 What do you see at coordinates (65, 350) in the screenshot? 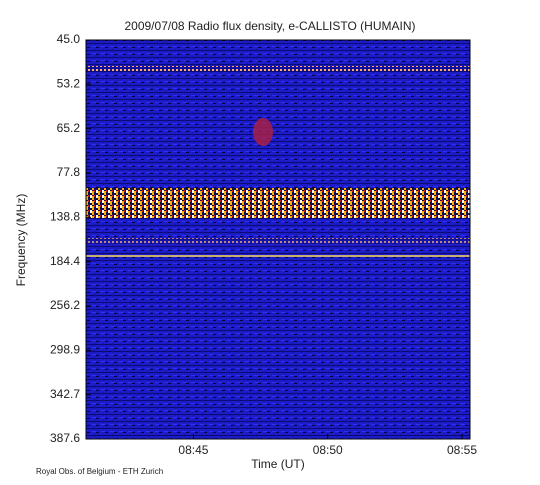
I see `y-tick-label: 298.9` at bounding box center [65, 350].